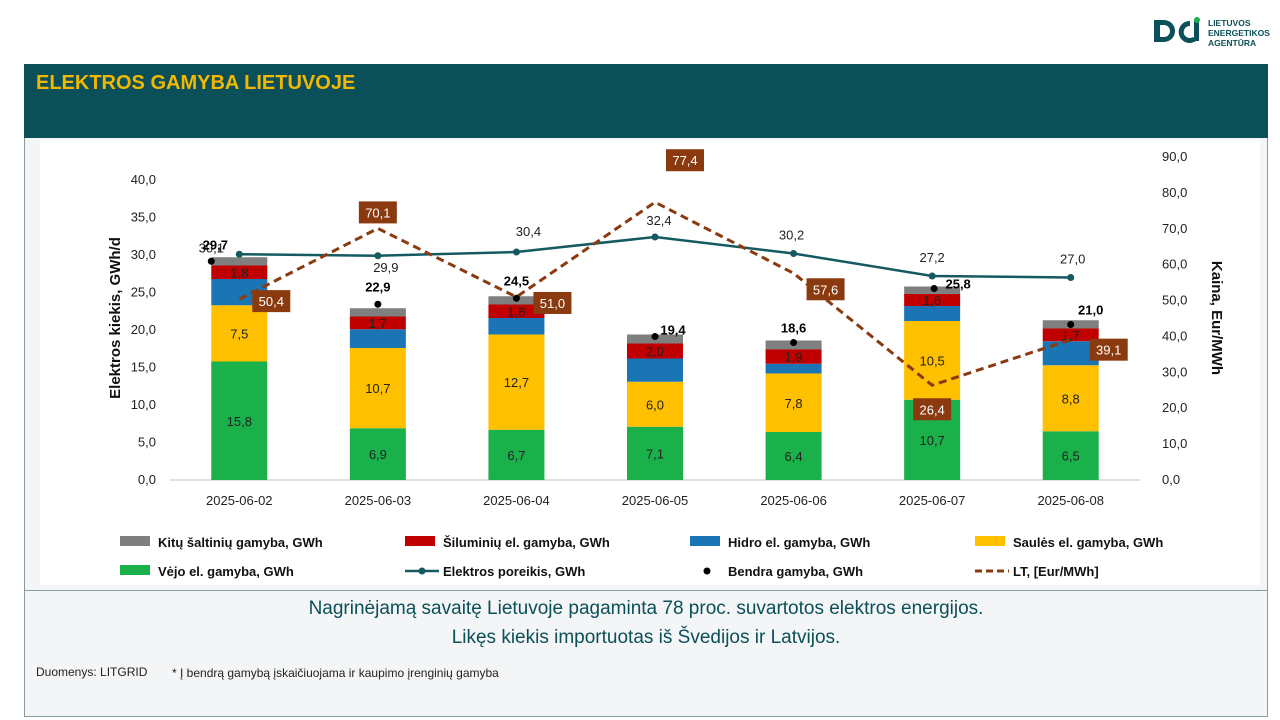 The width and height of the screenshot is (1280, 720). I want to click on price-value-label: 57,6, so click(825, 289).